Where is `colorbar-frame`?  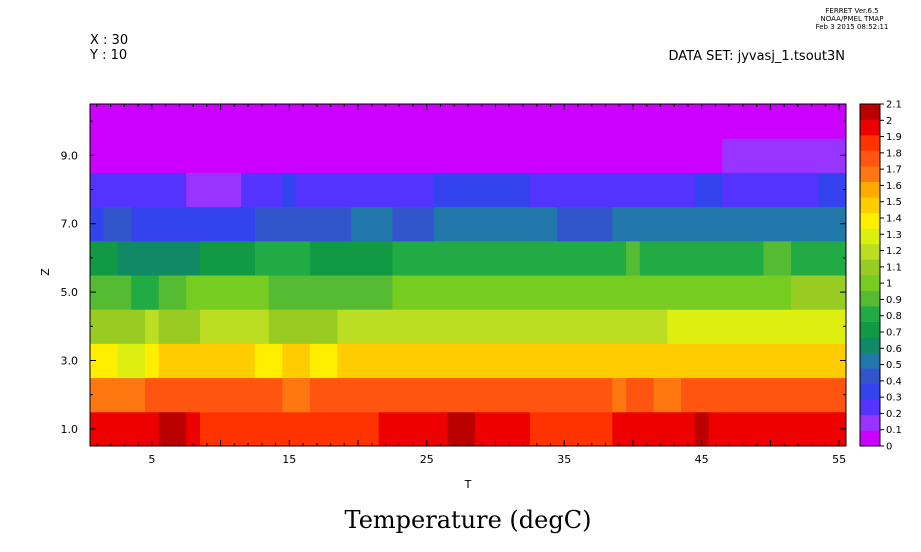
colorbar-frame is located at coordinates (870, 275).